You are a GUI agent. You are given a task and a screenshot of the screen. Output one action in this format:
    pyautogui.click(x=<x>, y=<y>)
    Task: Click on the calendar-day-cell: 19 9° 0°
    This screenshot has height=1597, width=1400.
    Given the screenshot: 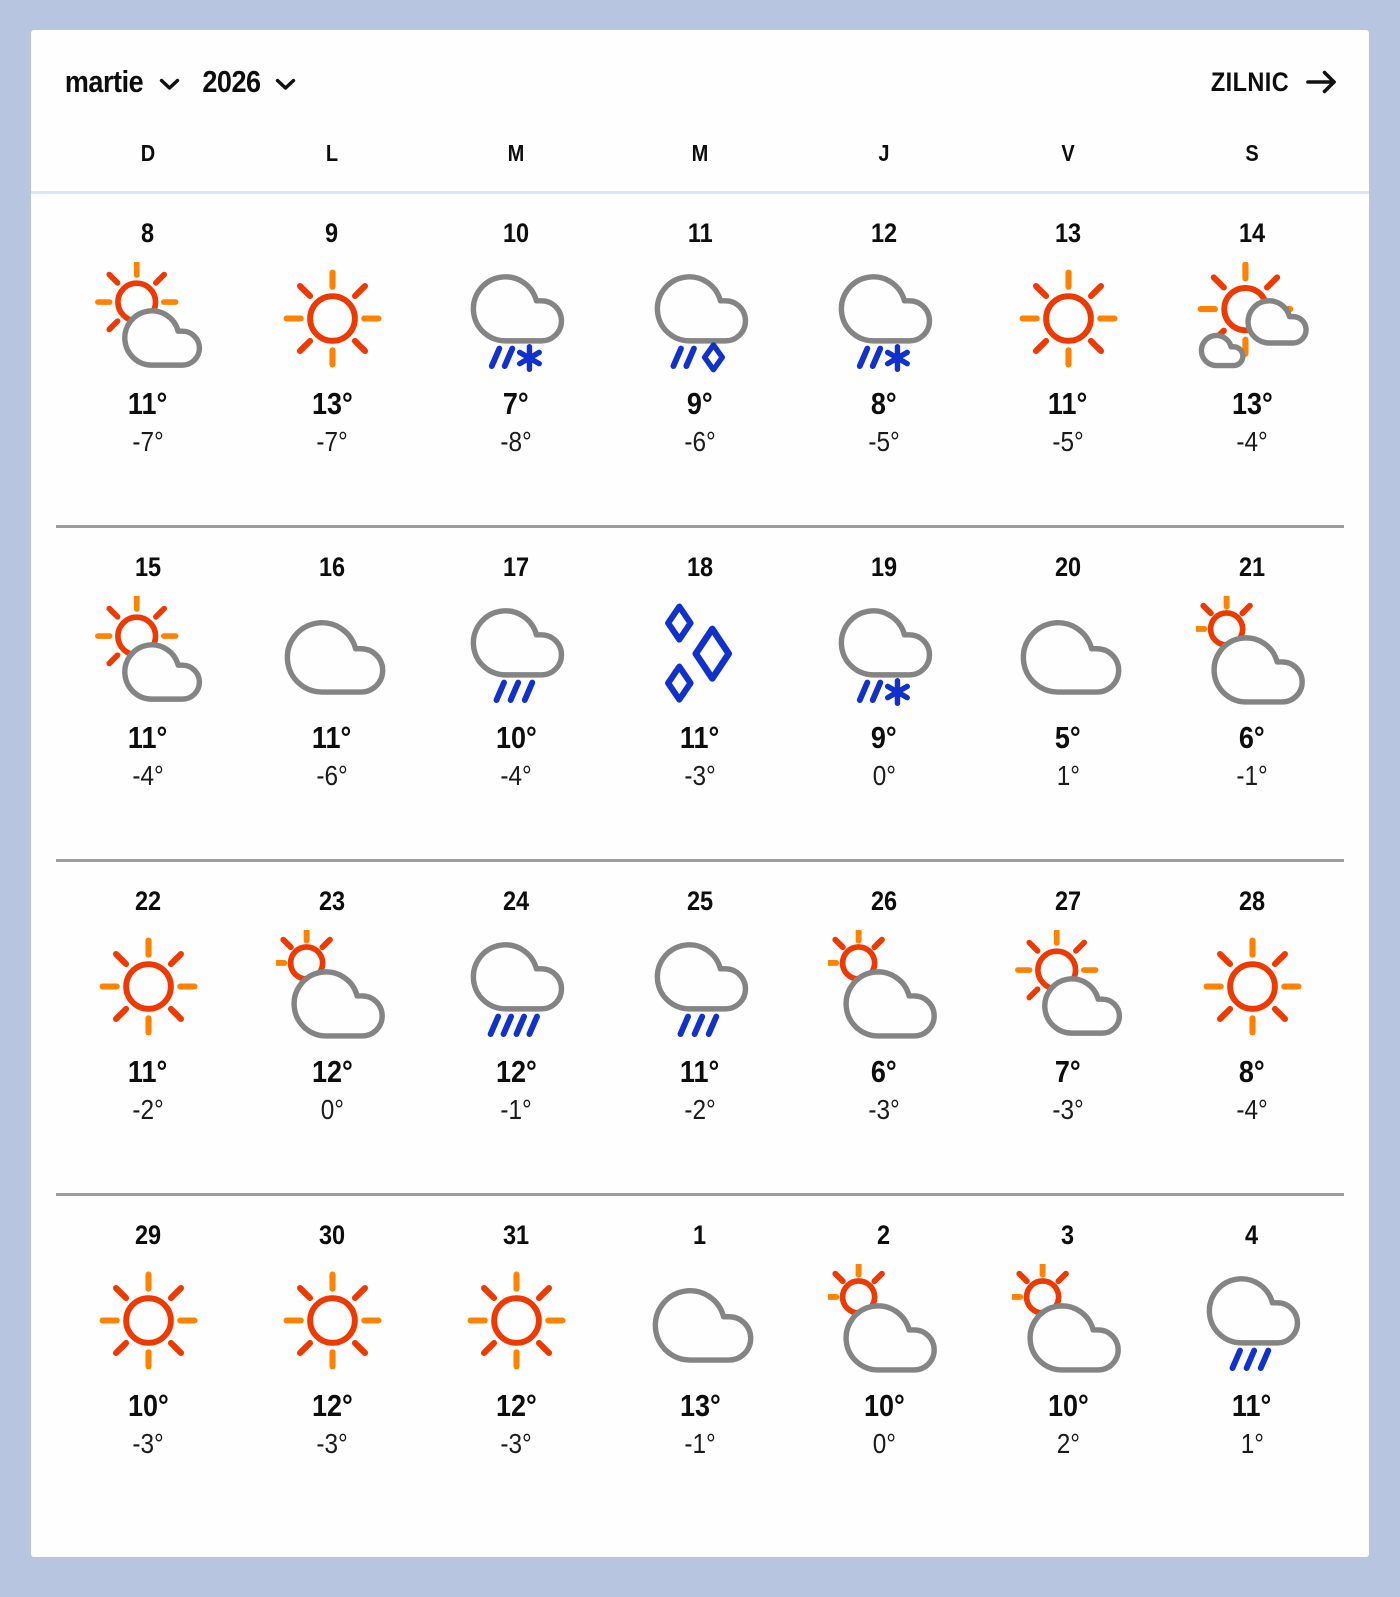 What is the action you would take?
    pyautogui.click(x=884, y=693)
    